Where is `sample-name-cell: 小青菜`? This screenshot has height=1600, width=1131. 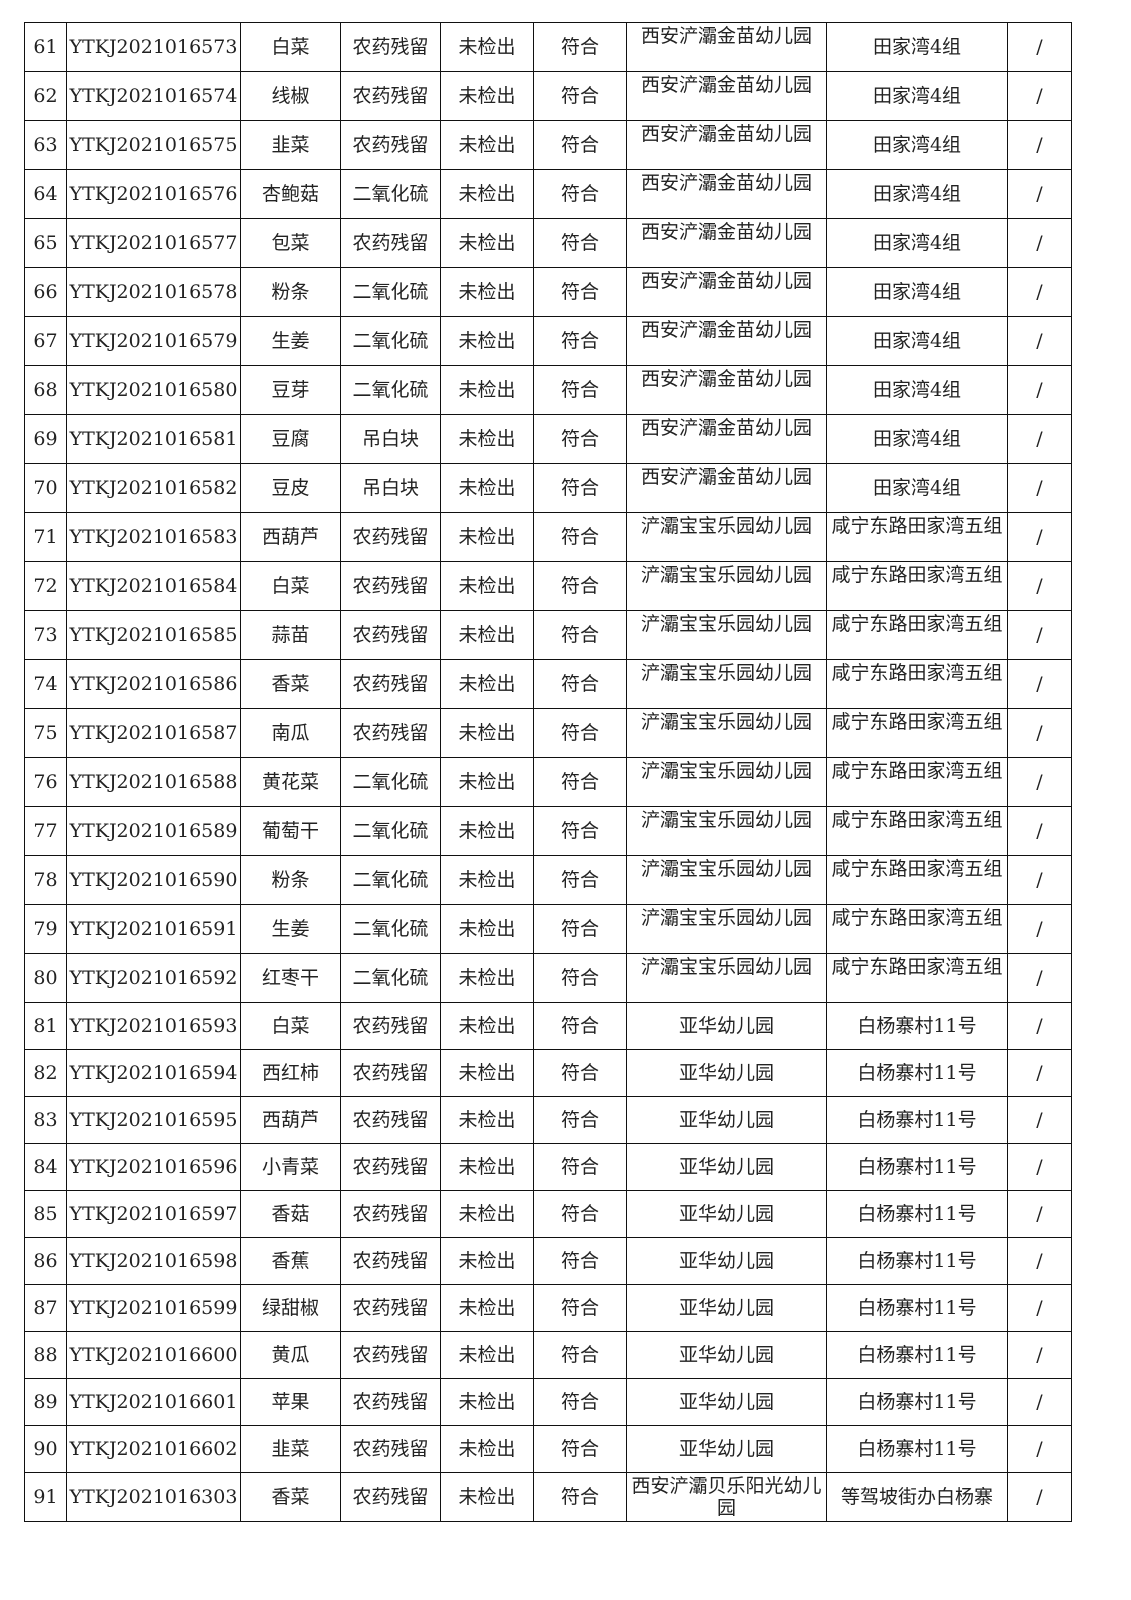
sample-name-cell: 小青菜 is located at coordinates (290, 1167).